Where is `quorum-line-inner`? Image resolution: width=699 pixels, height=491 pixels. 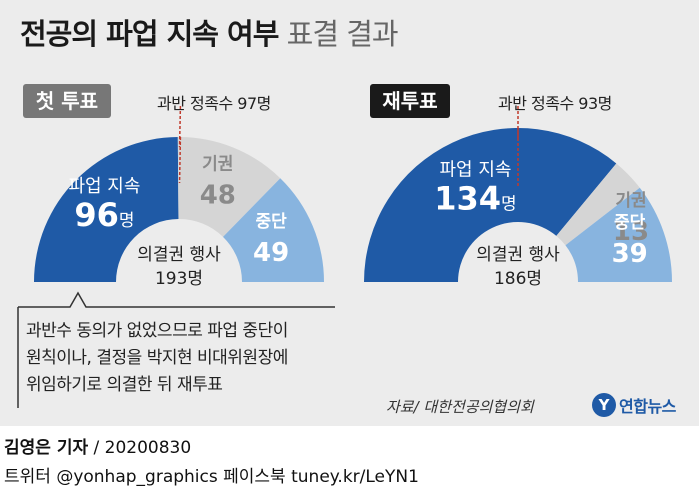
quorum-line-inner is located at coordinates (180, 160).